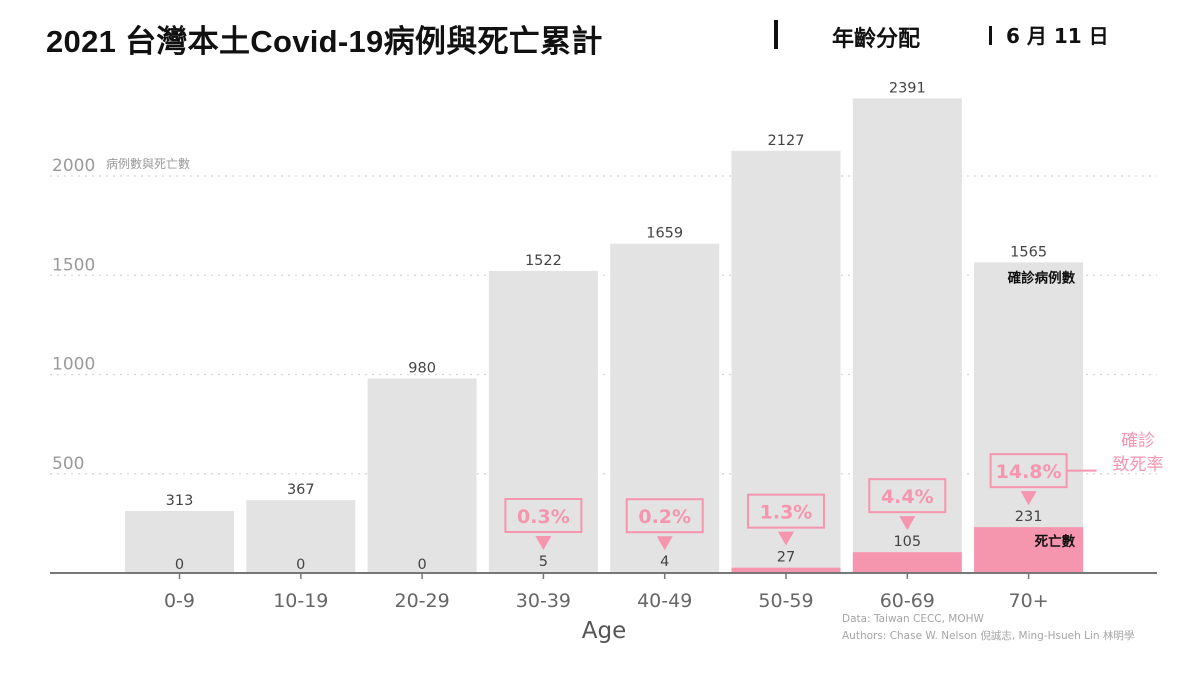 This screenshot has width=1200, height=675. What do you see at coordinates (785, 601) in the screenshot?
I see `x-tick-label: 50-59` at bounding box center [785, 601].